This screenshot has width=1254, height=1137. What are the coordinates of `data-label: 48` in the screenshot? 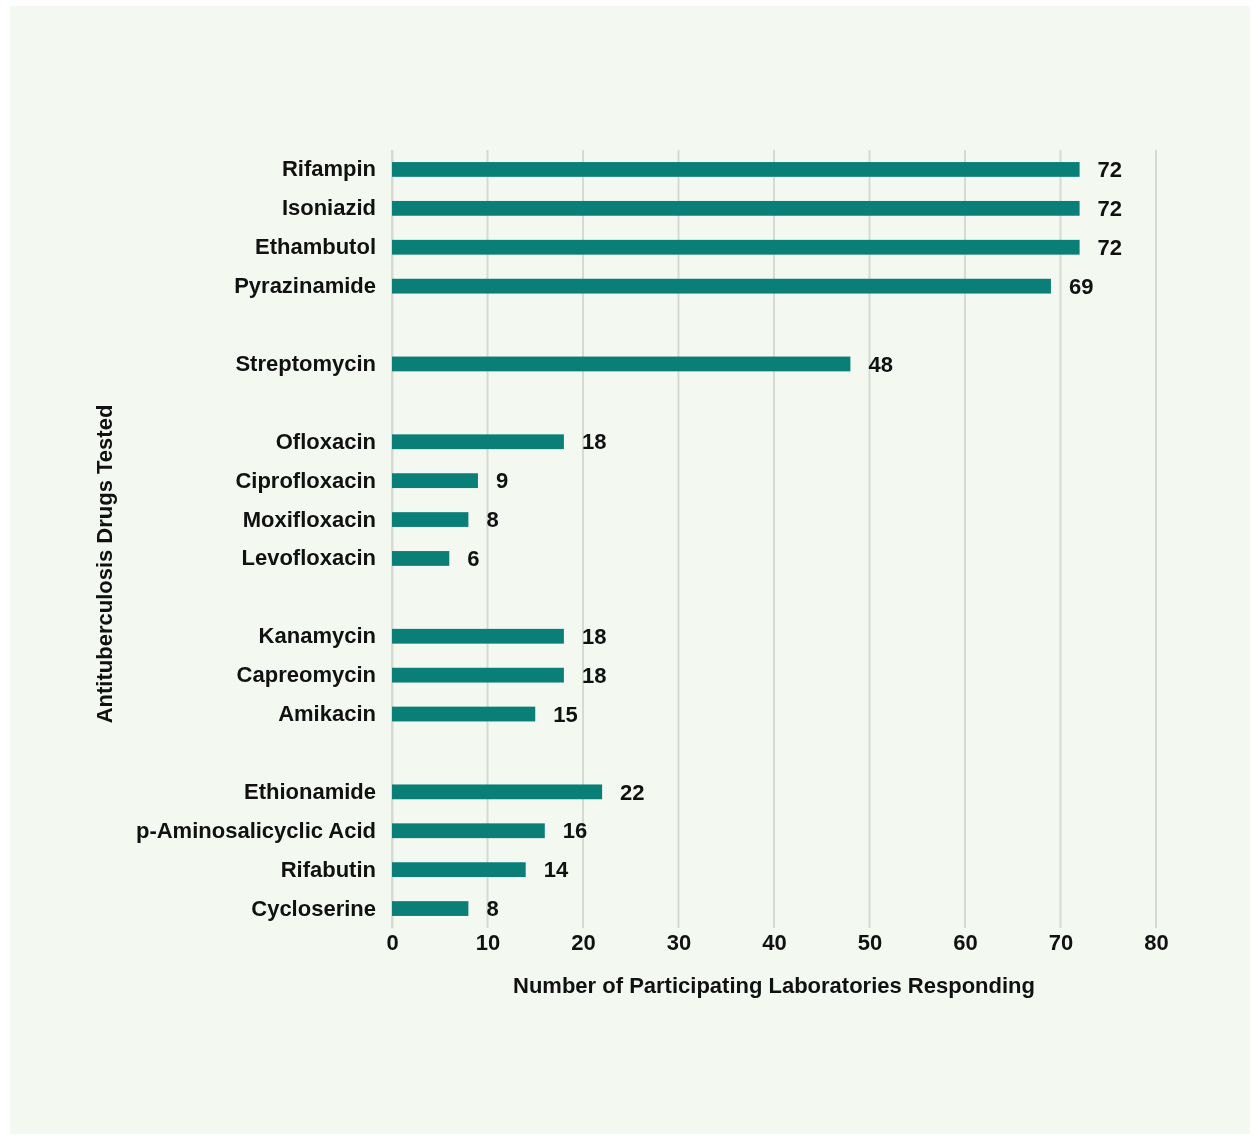 It's located at (880, 364).